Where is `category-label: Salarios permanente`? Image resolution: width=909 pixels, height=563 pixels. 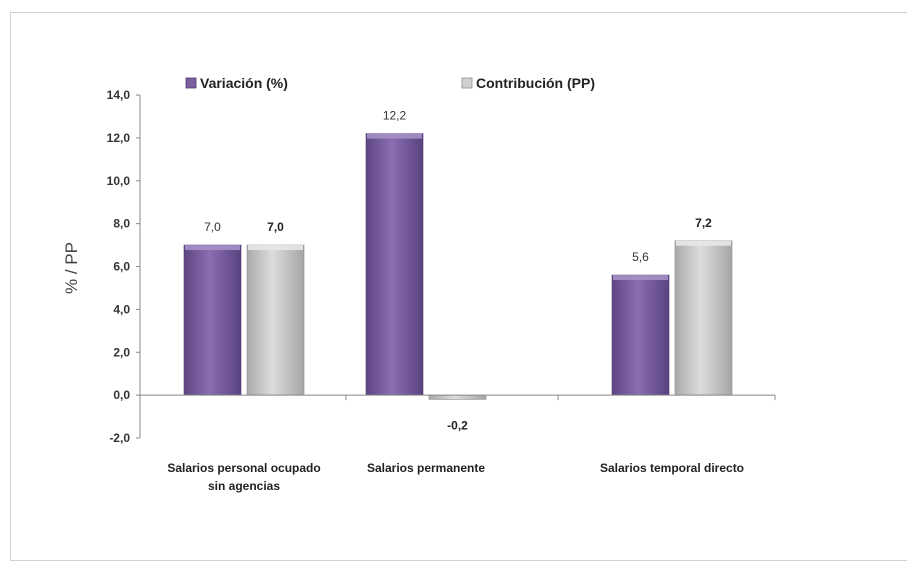 category-label: Salarios permanente is located at coordinates (426, 468).